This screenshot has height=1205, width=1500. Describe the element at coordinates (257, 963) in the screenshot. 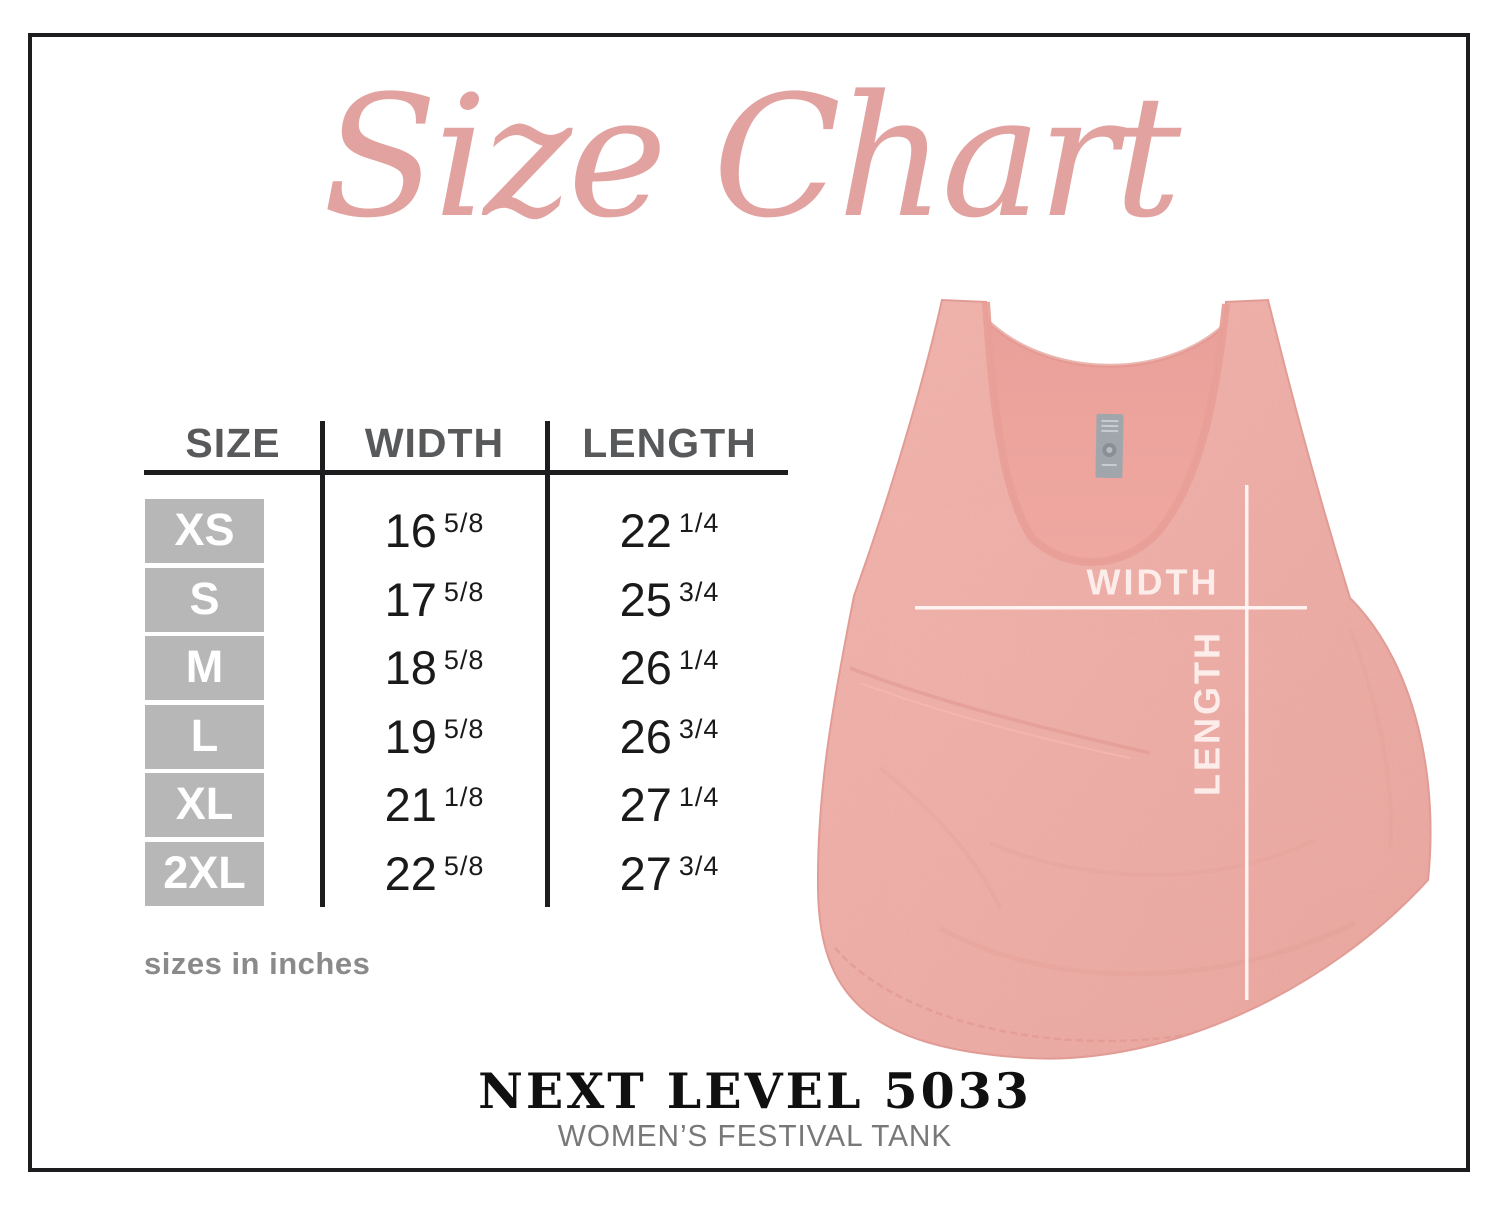

I see `units-note: sizes in inches` at that location.